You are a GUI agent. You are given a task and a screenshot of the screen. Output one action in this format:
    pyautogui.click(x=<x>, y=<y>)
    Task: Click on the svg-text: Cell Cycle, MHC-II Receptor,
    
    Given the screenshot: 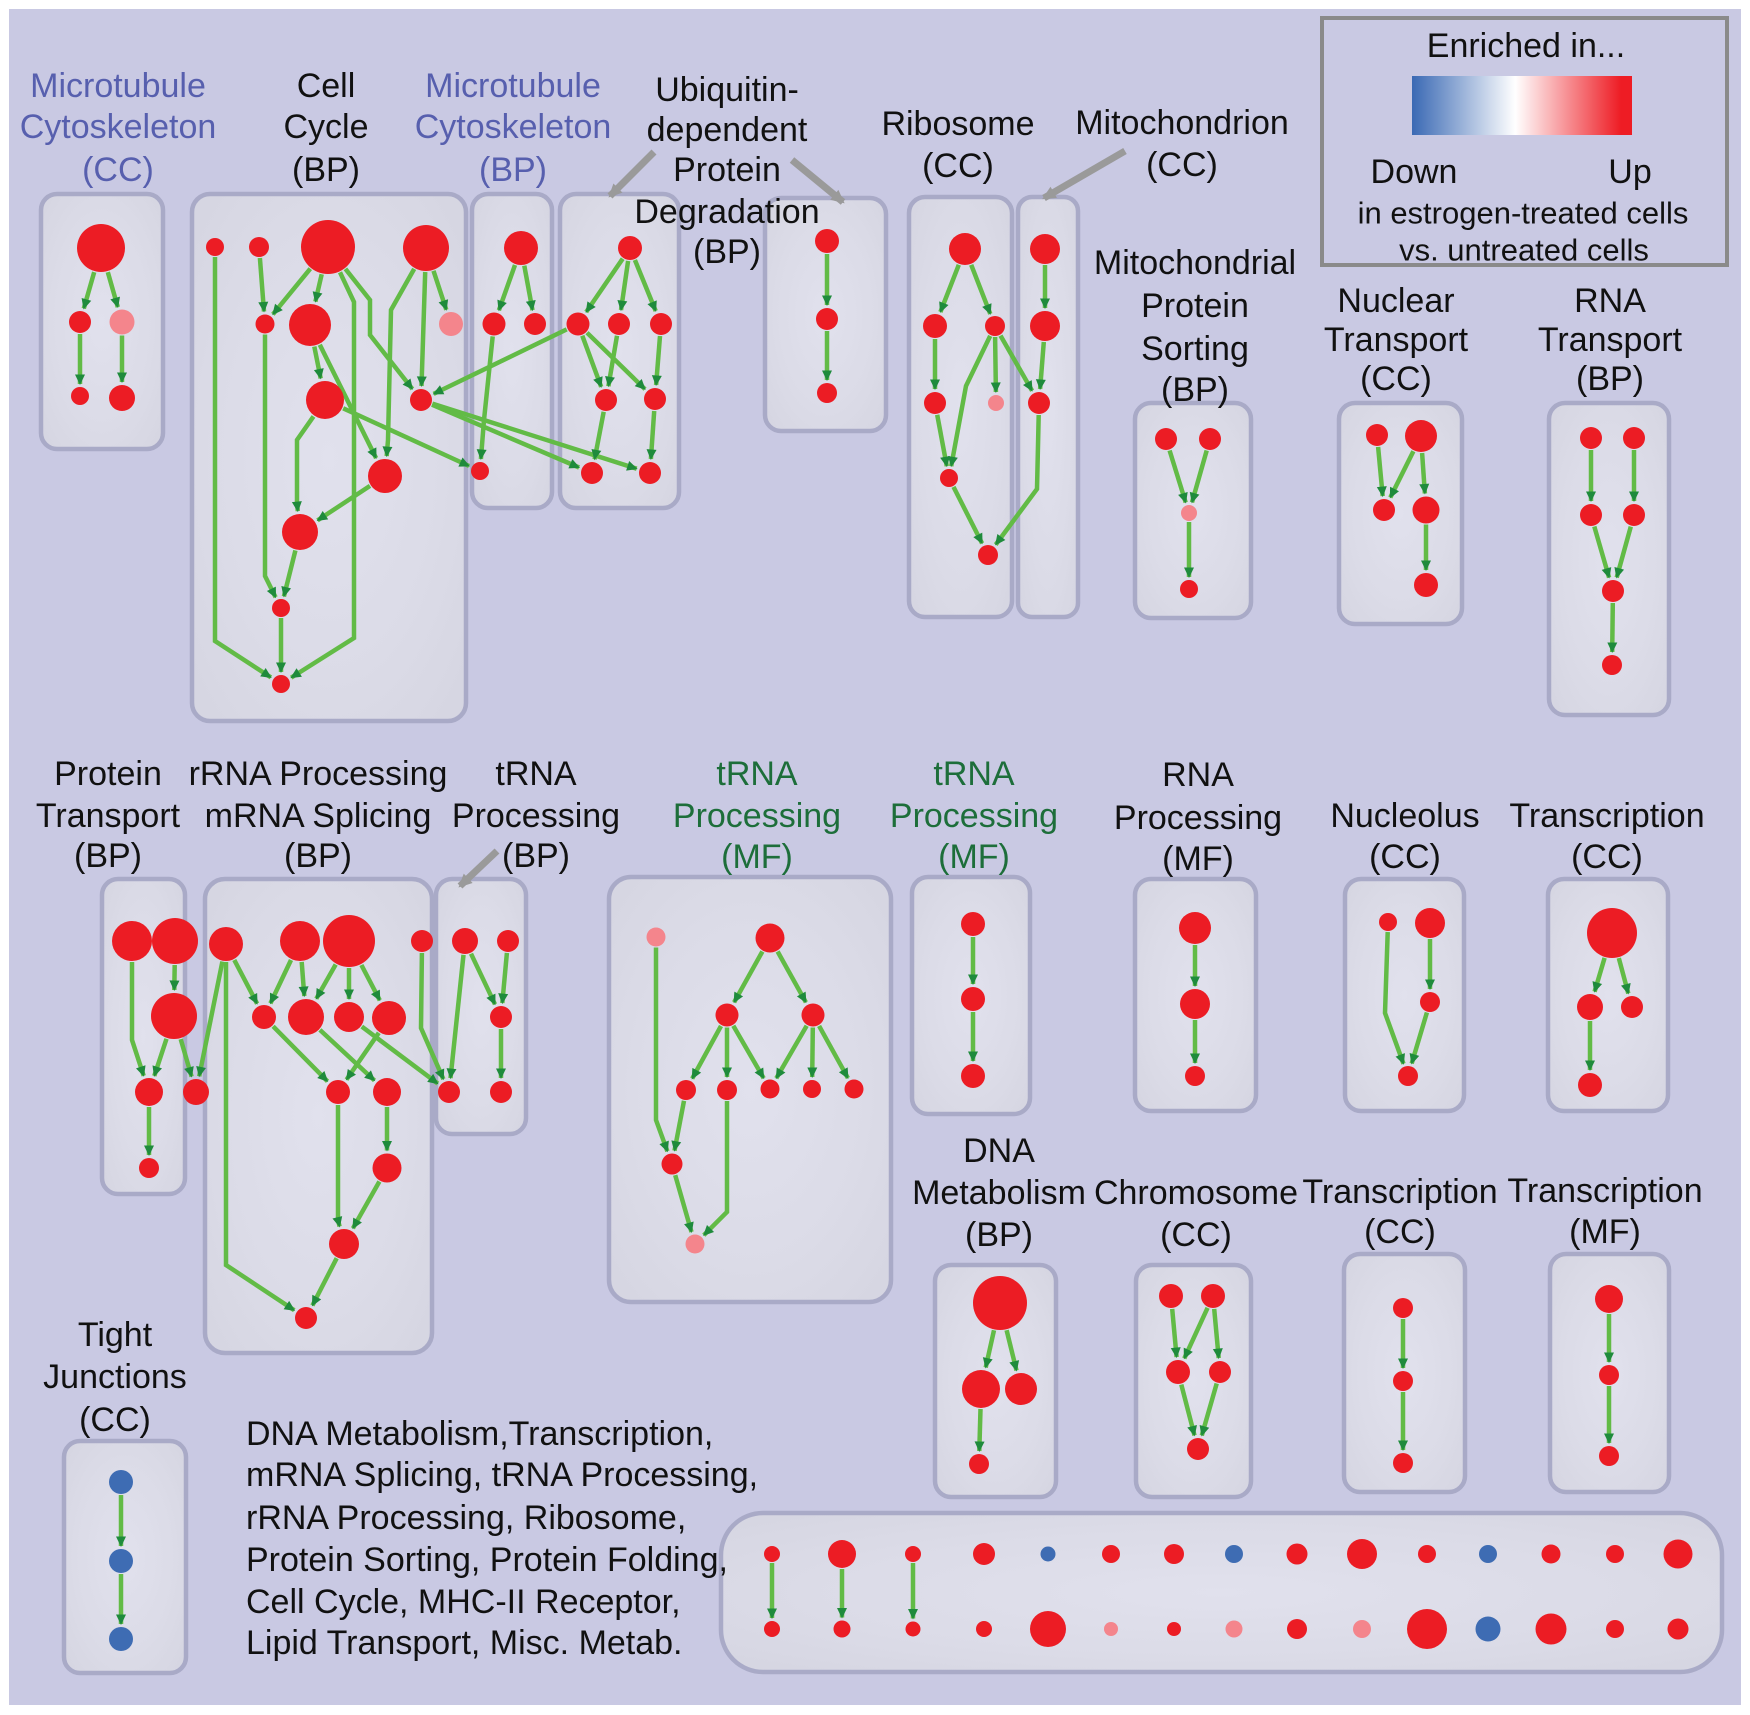 What is the action you would take?
    pyautogui.click(x=463, y=1602)
    